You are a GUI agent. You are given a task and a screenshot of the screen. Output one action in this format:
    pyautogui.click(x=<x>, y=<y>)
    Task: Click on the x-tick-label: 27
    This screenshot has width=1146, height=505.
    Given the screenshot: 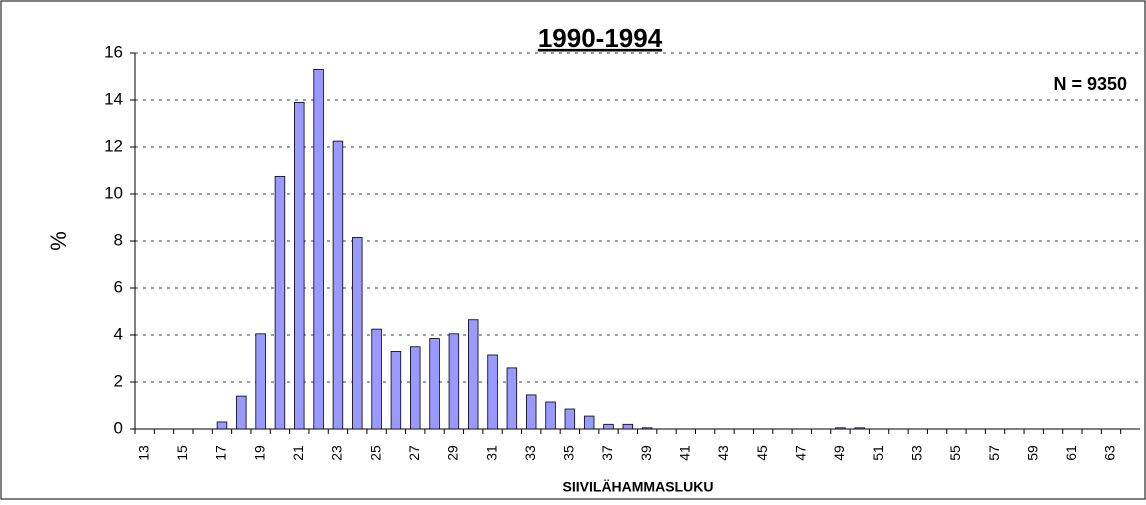 What is the action you would take?
    pyautogui.click(x=414, y=453)
    